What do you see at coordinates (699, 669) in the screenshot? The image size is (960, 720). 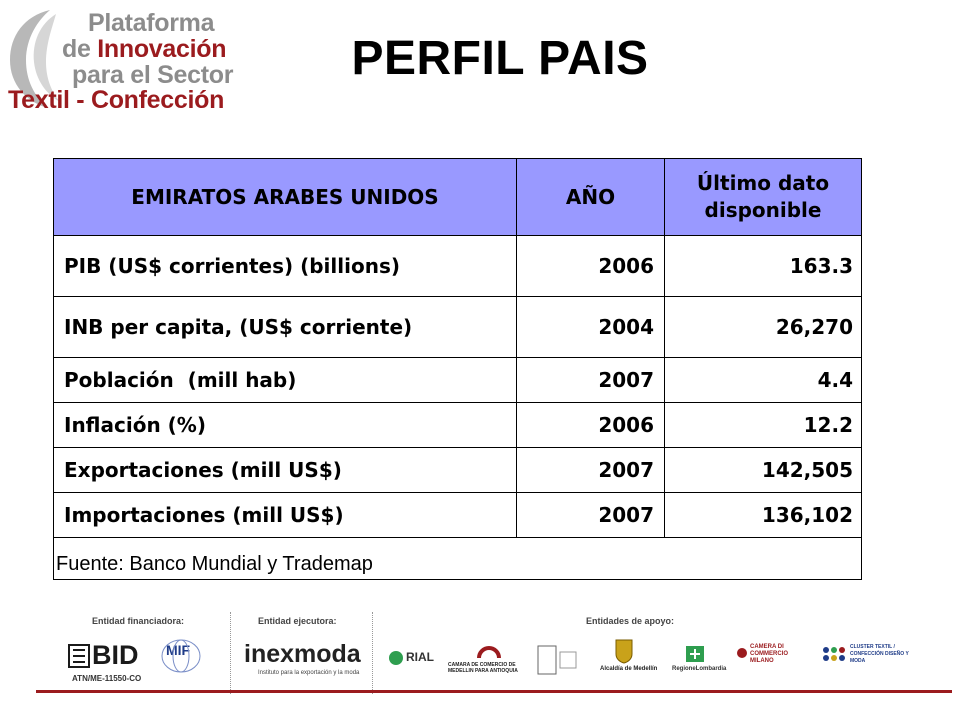 I see `regione-lombardia-logo: RegioneLombardia` at bounding box center [699, 669].